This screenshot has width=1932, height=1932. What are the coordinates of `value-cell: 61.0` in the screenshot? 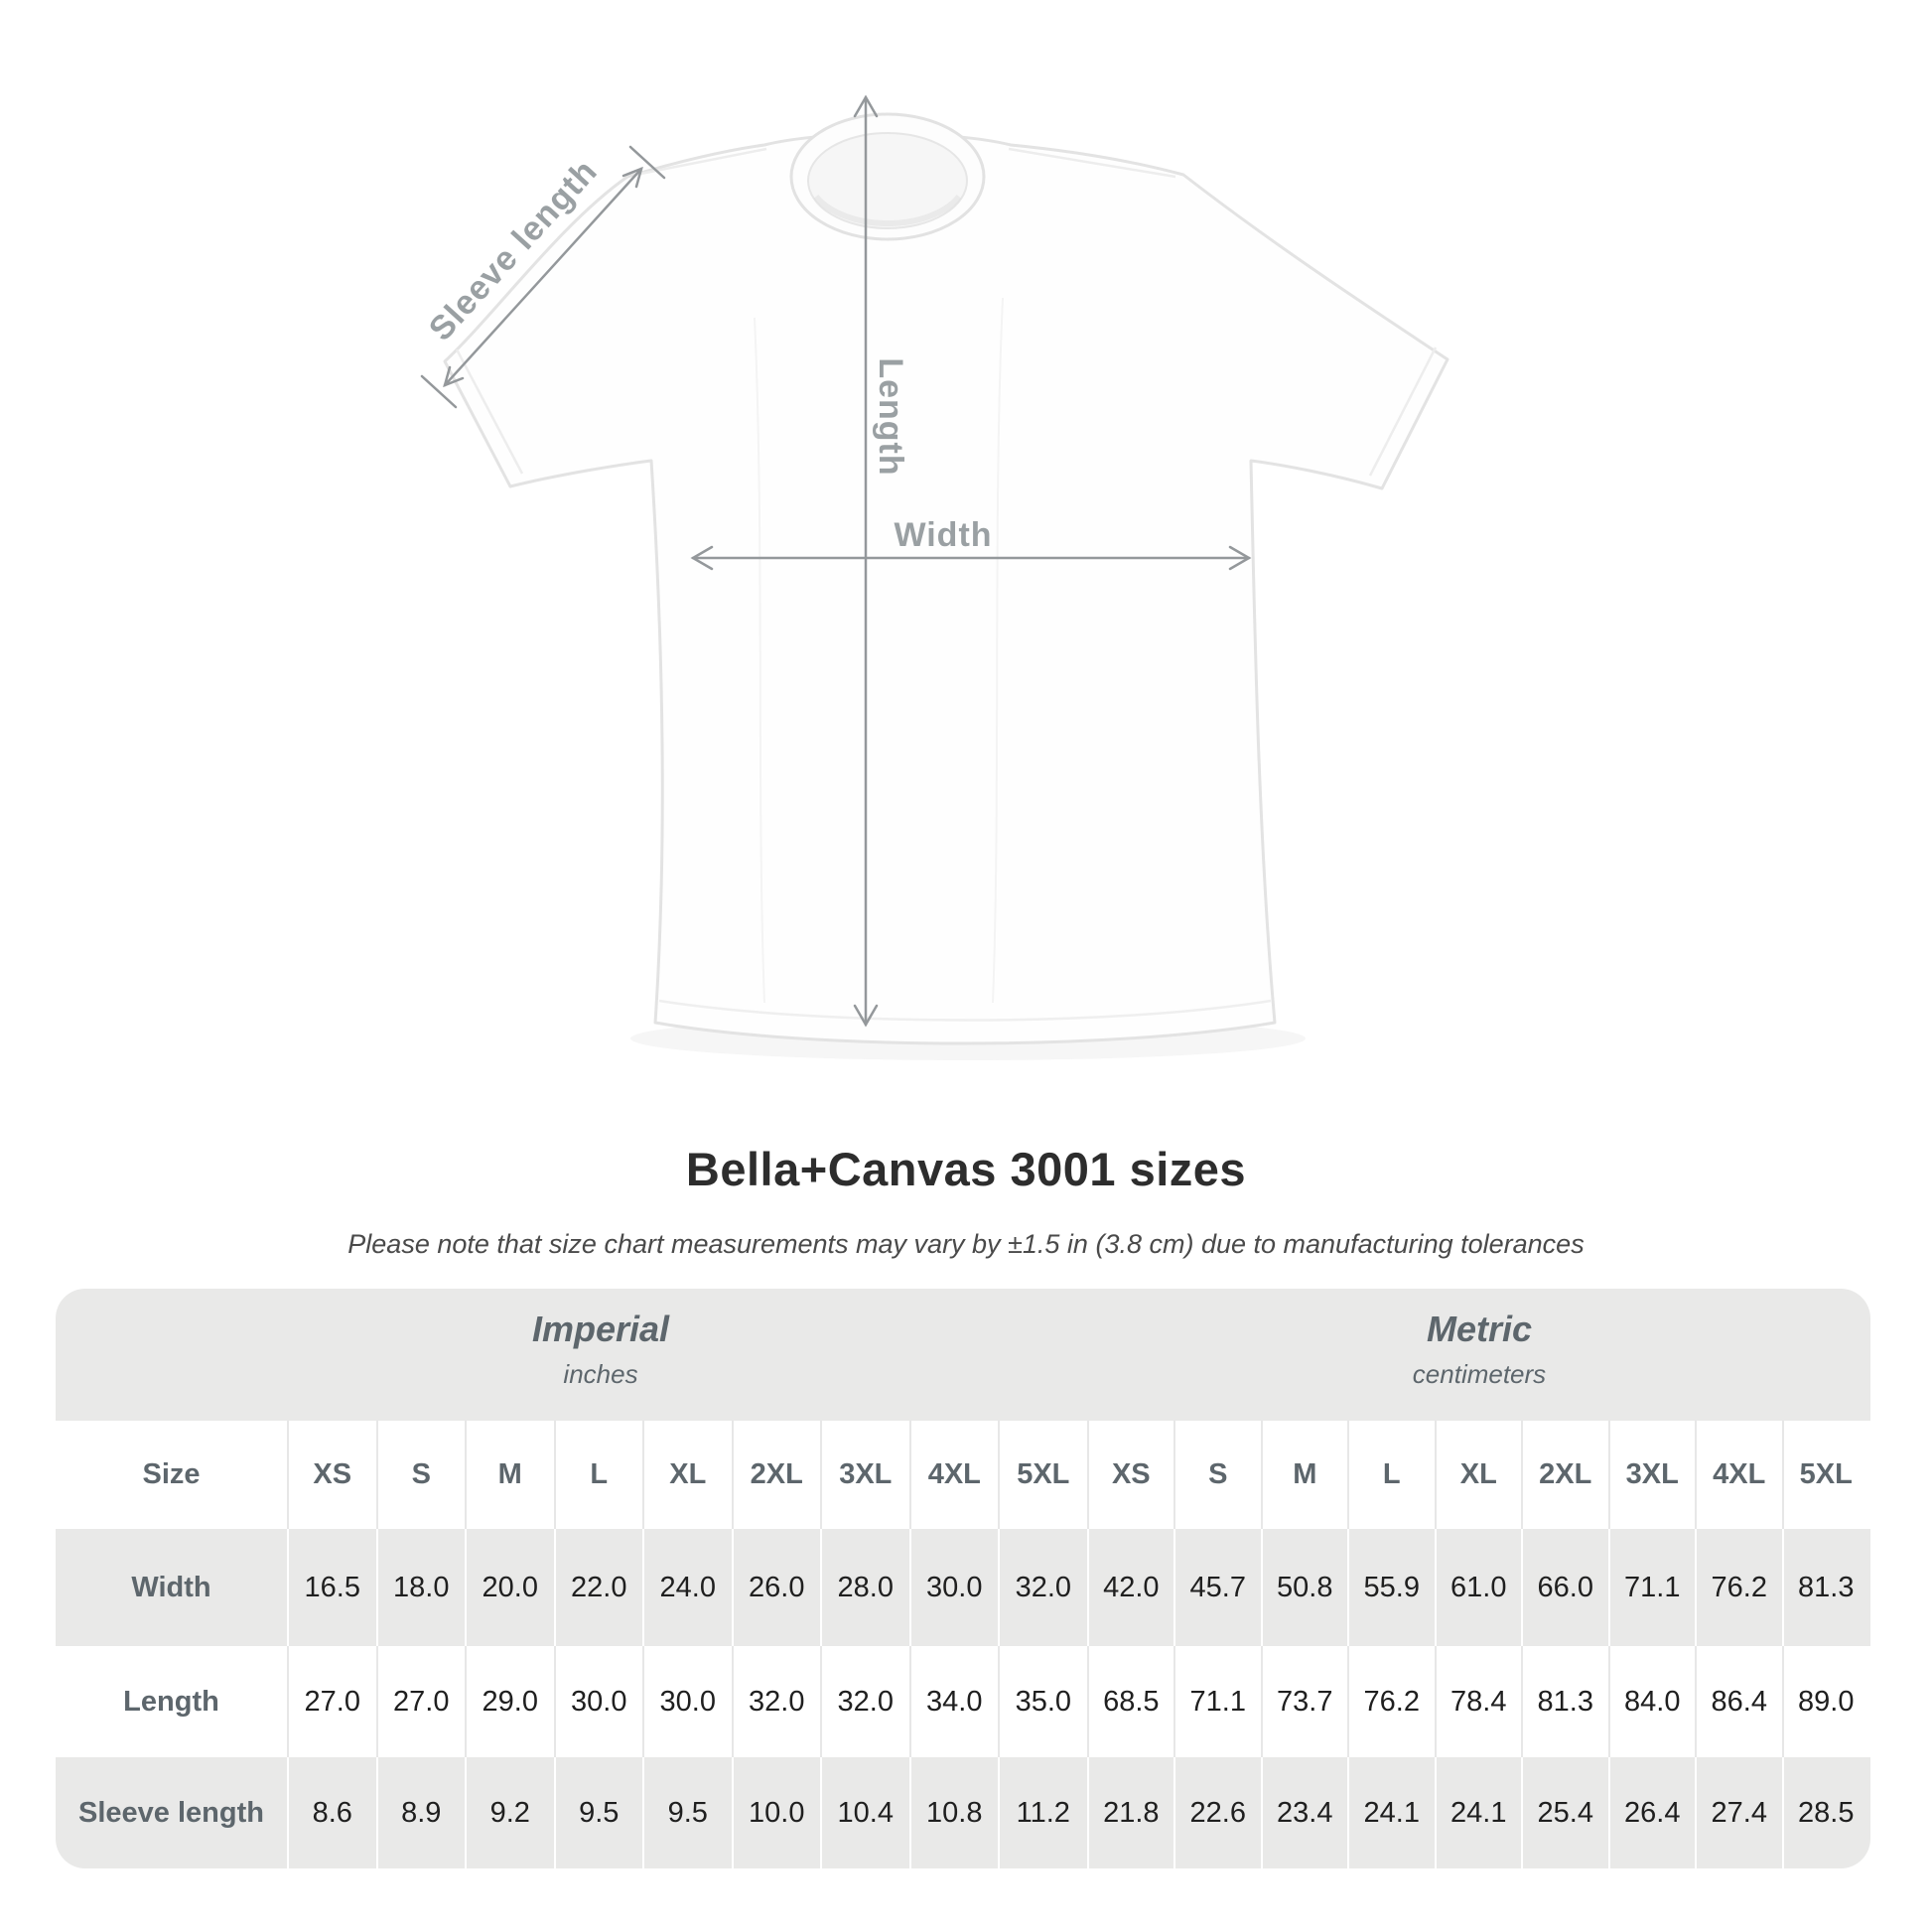 It's located at (1480, 1587).